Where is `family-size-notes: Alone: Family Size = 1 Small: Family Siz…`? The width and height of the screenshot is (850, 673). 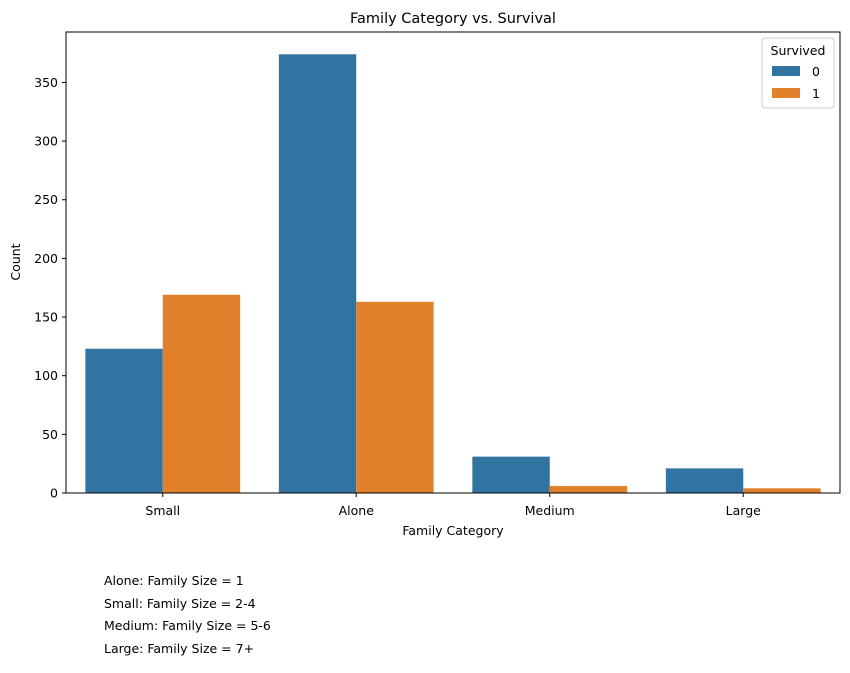
family-size-notes: Alone: Family Size = 1 Small: Family Siz… is located at coordinates (187, 617).